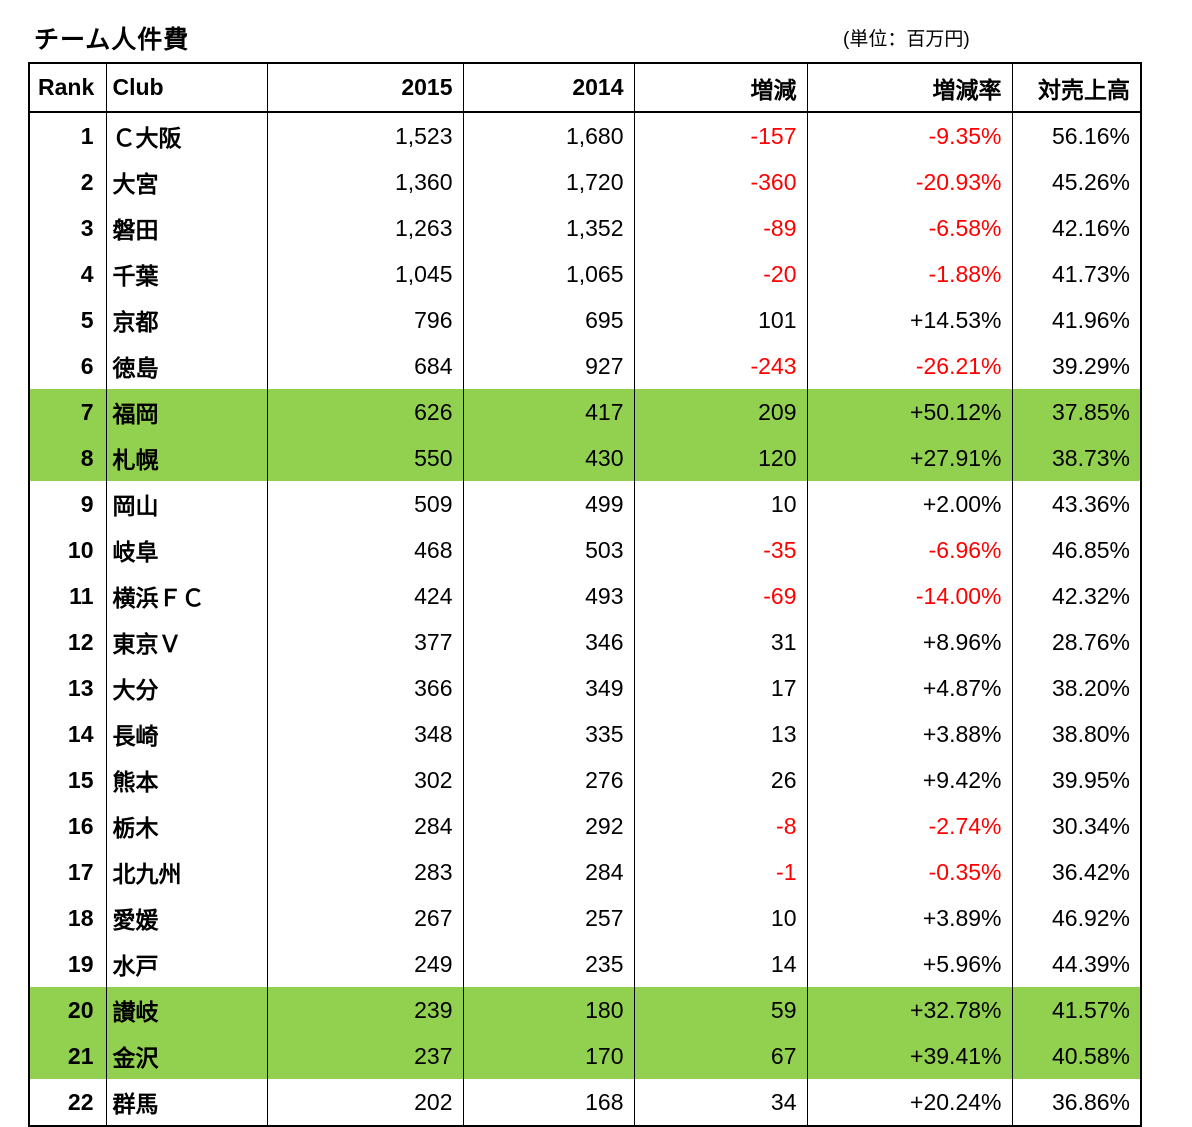 The width and height of the screenshot is (1192, 1127). I want to click on cell-club: Ｃ大阪, so click(186, 135).